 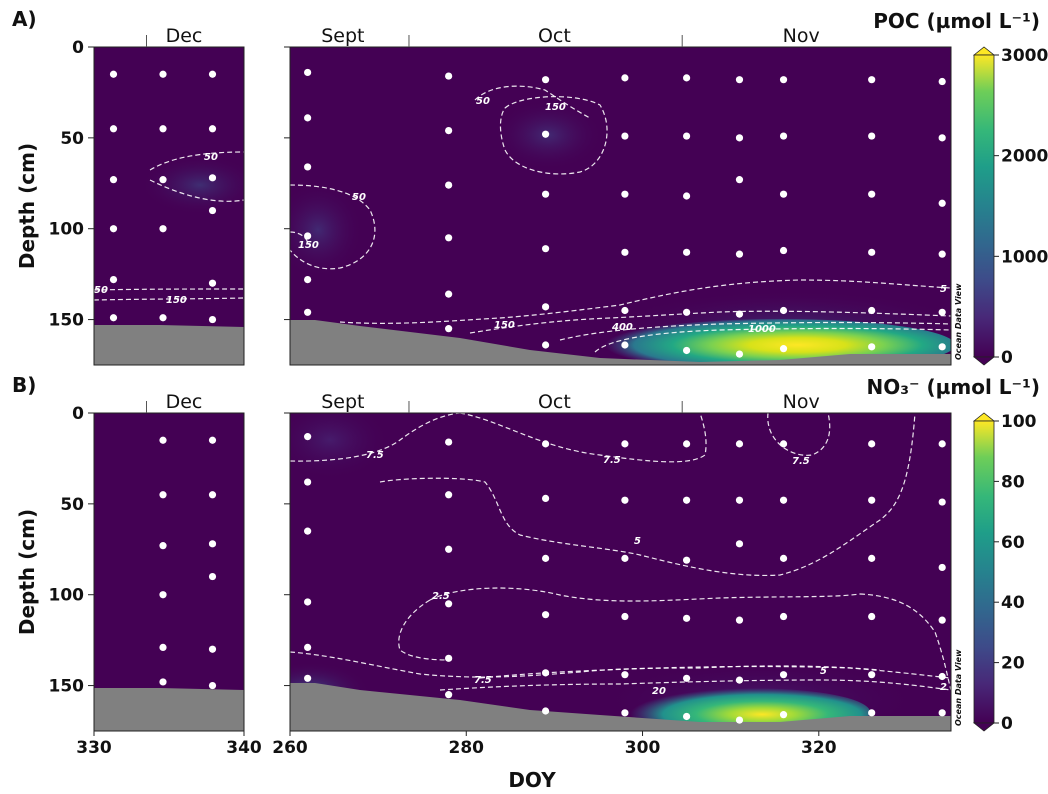 What do you see at coordinates (441, 596) in the screenshot?
I see `panel-b-main-contour-label-5: 2.5` at bounding box center [441, 596].